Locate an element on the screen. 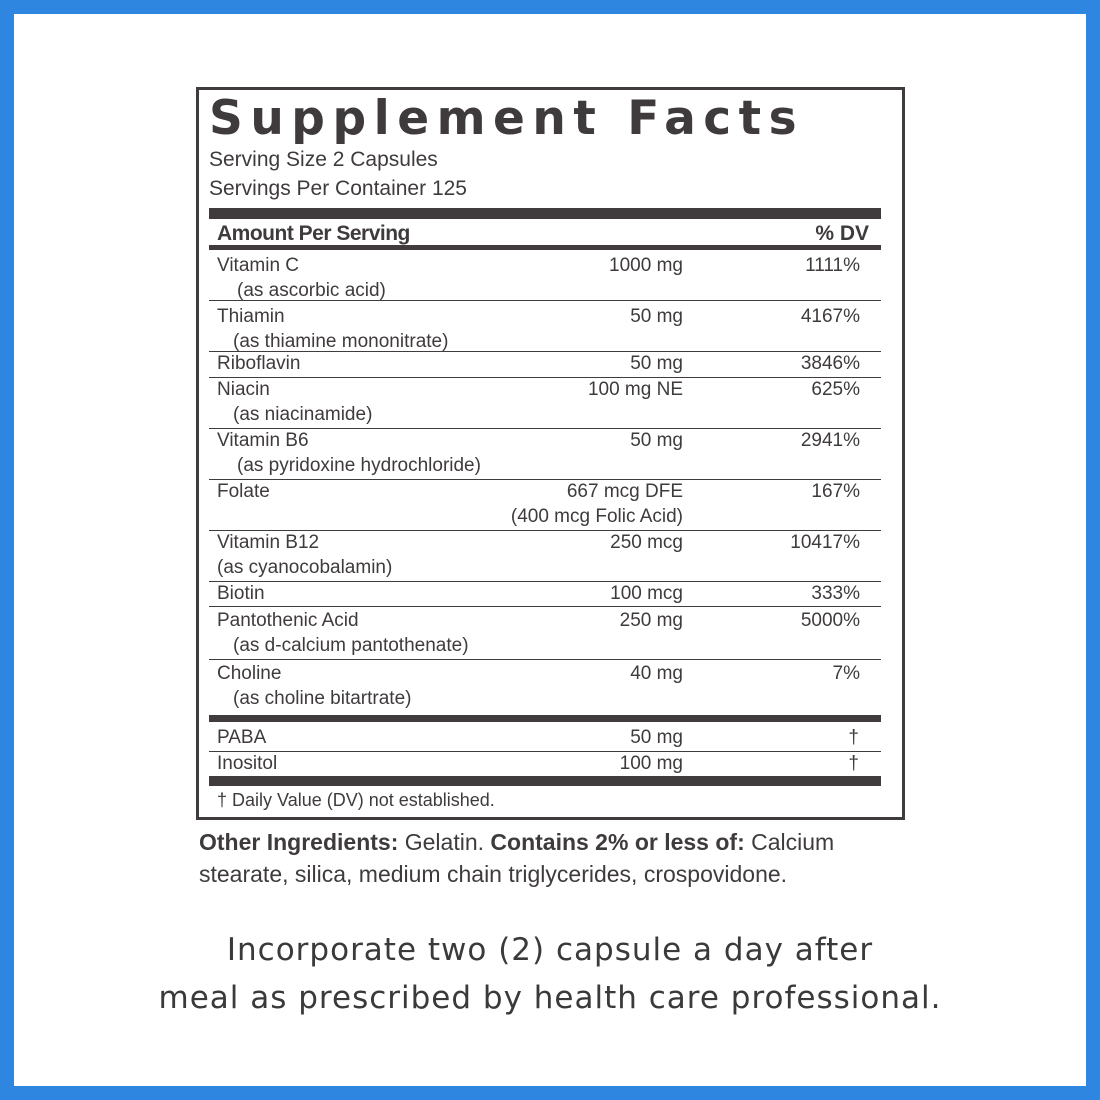 The width and height of the screenshot is (1100, 1100). nutrient-dv: 10417% is located at coordinates (825, 542).